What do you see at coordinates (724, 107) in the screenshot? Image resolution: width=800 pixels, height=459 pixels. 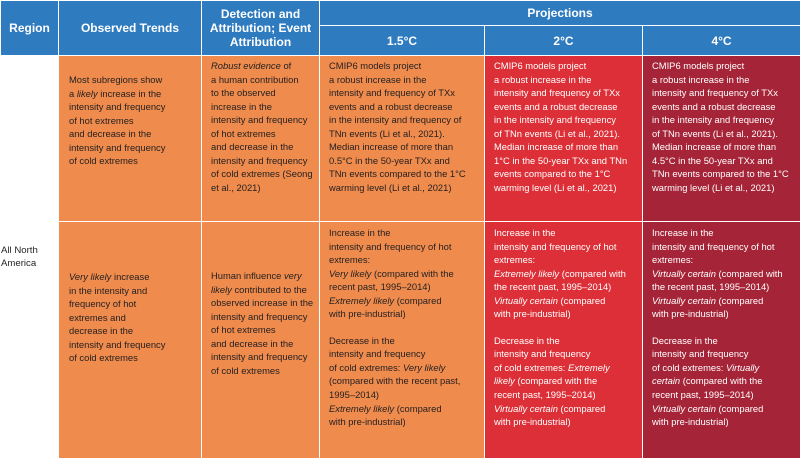 I see `text-line: events and a robust decrease` at bounding box center [724, 107].